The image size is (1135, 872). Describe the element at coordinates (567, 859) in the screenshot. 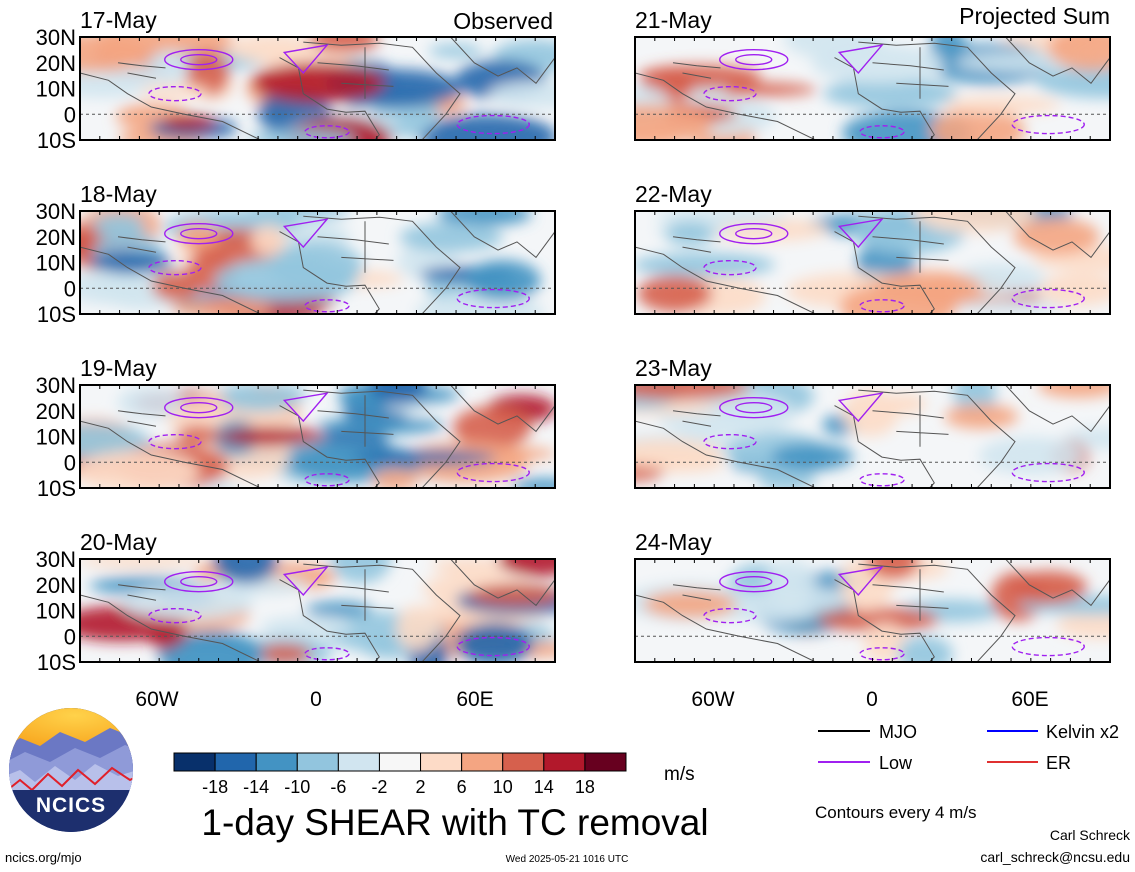

I see `footer-timestamp: Wed 2025-05-21 1016 UTC` at that location.